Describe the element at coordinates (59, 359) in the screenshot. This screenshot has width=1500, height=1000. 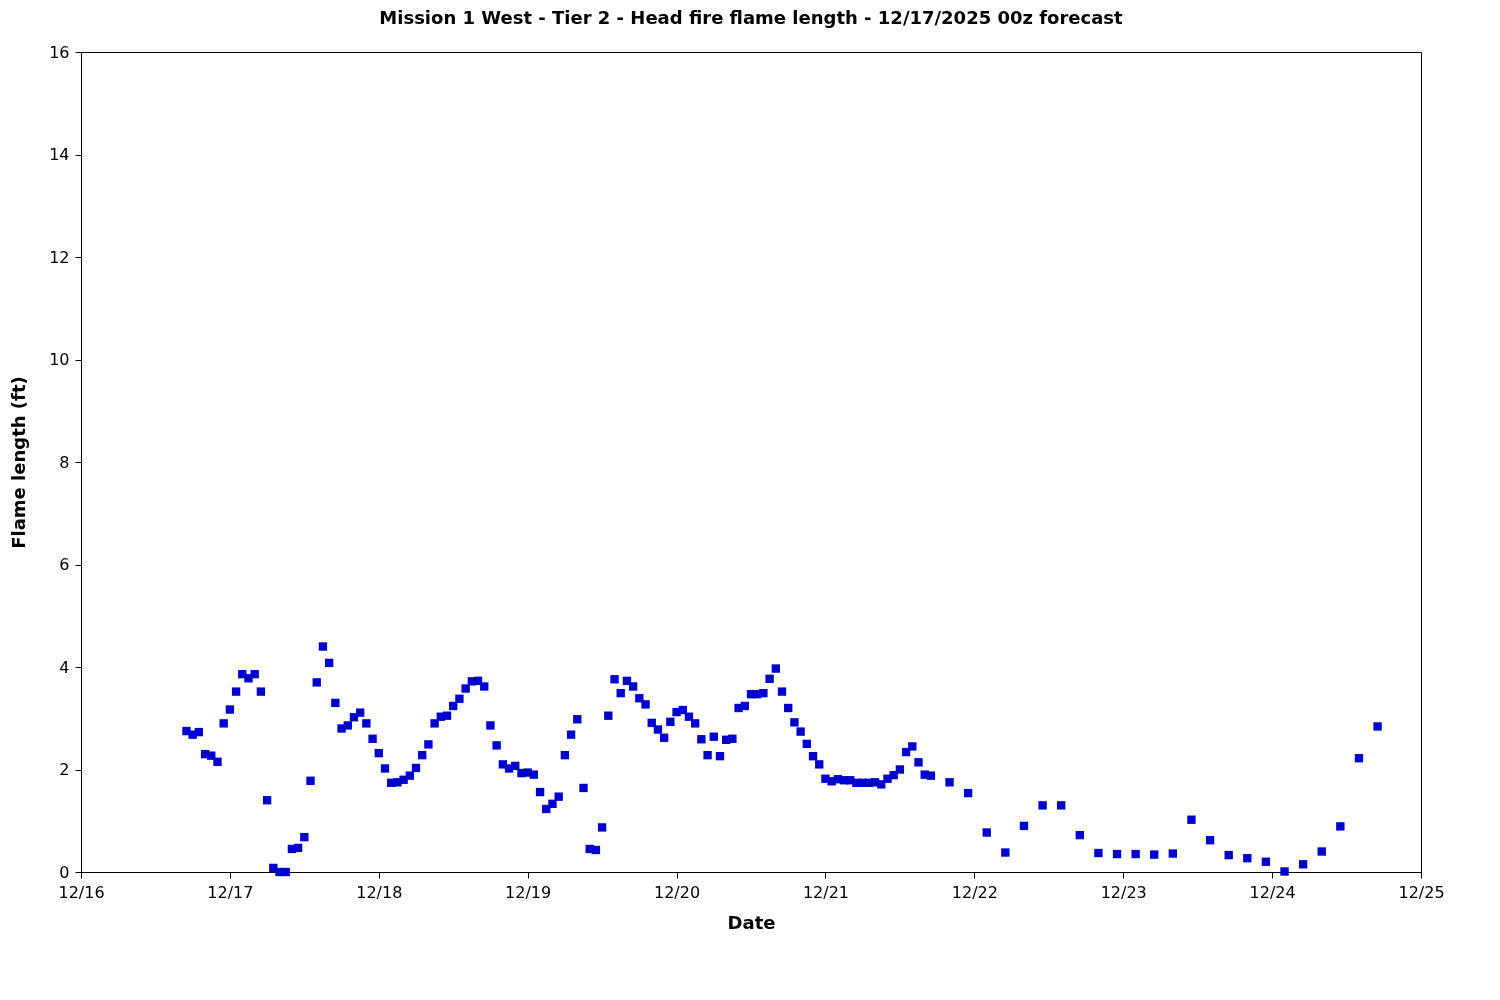
I see `y-tick-label: 10` at that location.